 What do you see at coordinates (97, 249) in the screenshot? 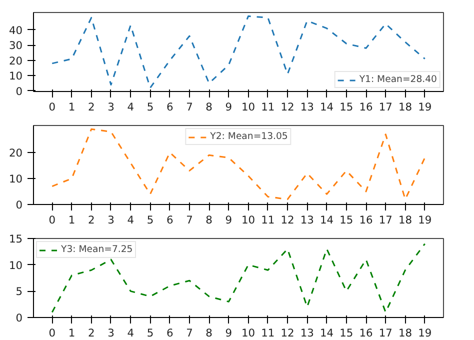
I see `legend-label: Y3: Mean=7.25` at bounding box center [97, 249].